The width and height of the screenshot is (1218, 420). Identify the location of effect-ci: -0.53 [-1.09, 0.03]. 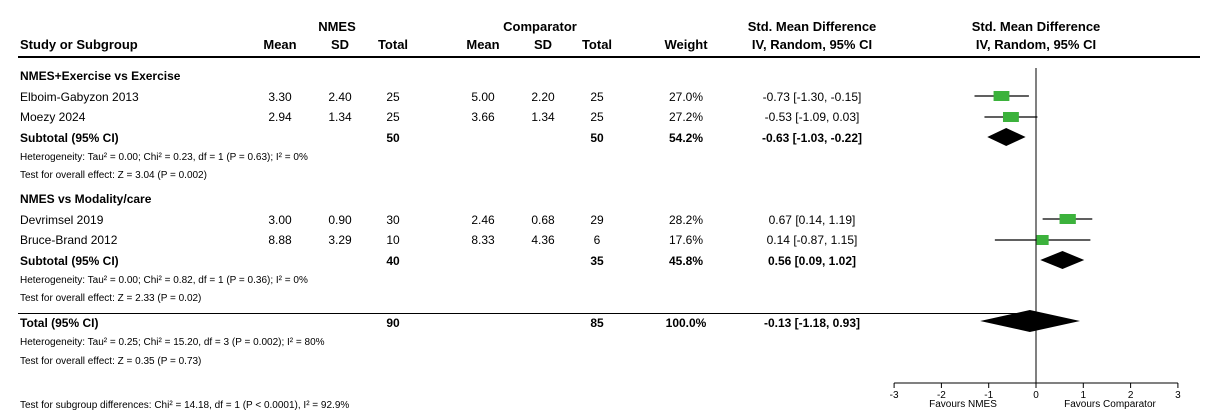
(812, 117).